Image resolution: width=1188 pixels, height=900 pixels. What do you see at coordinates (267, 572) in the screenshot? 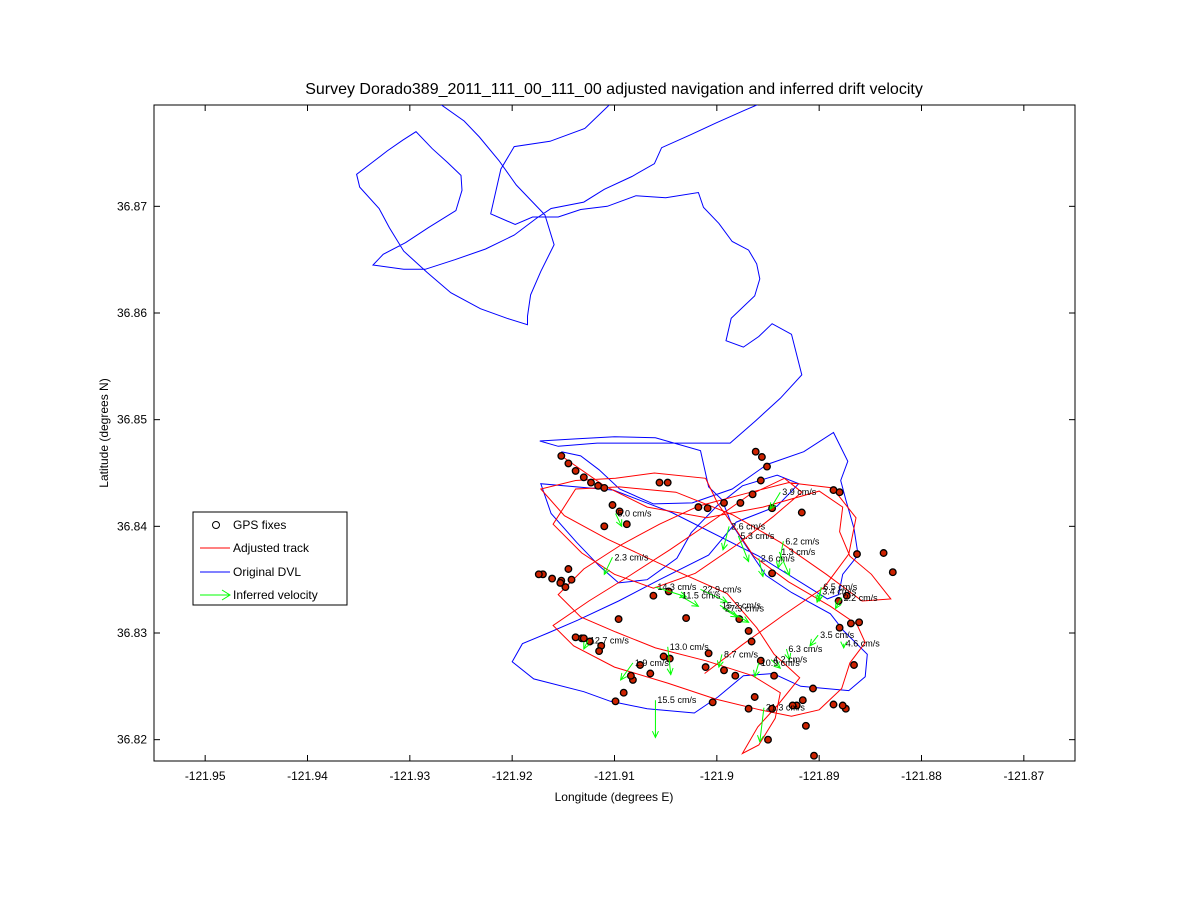
I see `legend-dvl-label: Original DVL` at bounding box center [267, 572].